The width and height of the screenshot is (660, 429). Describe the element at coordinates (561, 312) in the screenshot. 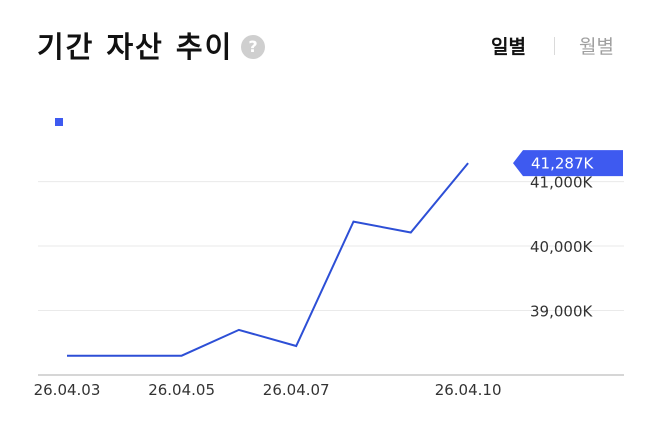

I see `y-tick-label: 39,000K` at that location.